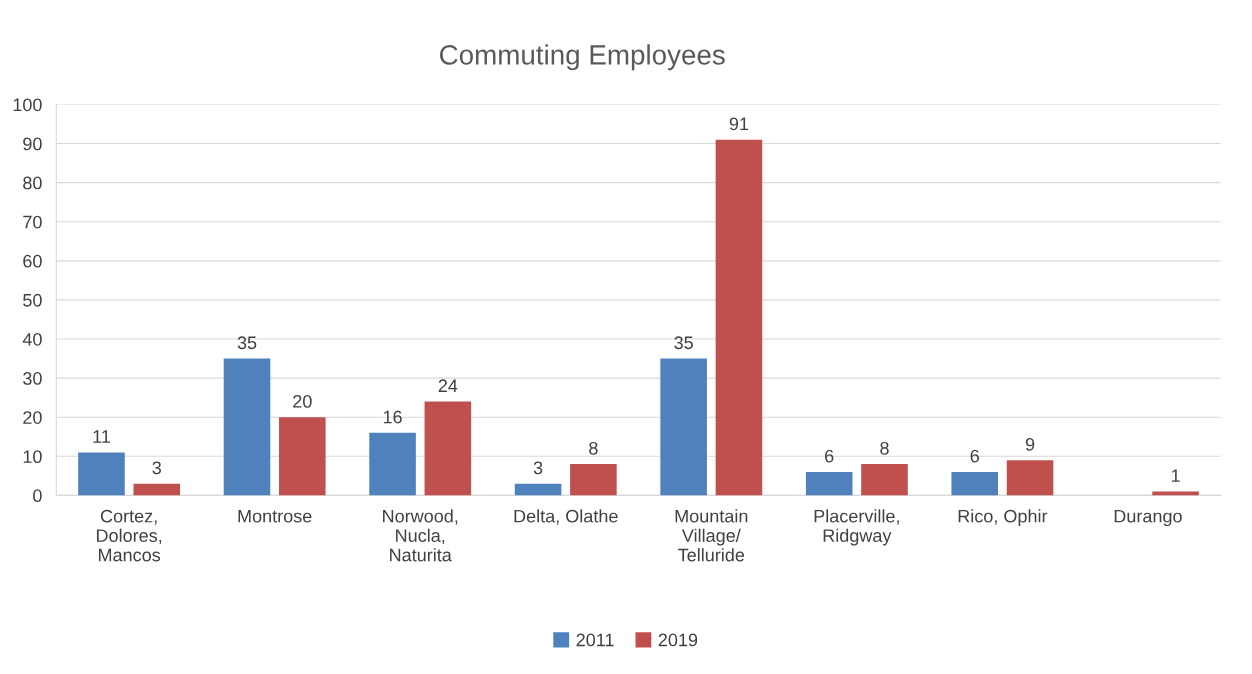 The image size is (1252, 674). What do you see at coordinates (678, 640) in the screenshot?
I see `legend-label: 2019` at bounding box center [678, 640].